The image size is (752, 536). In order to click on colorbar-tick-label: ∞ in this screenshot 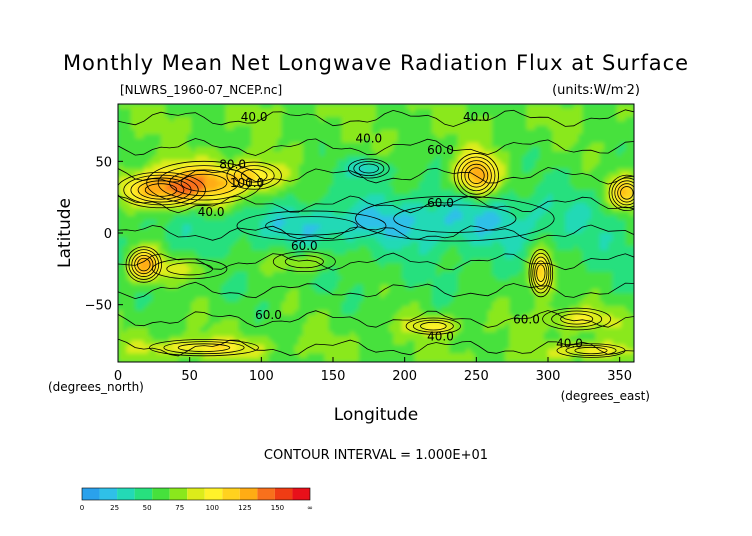, I will do `click(310, 508)`.